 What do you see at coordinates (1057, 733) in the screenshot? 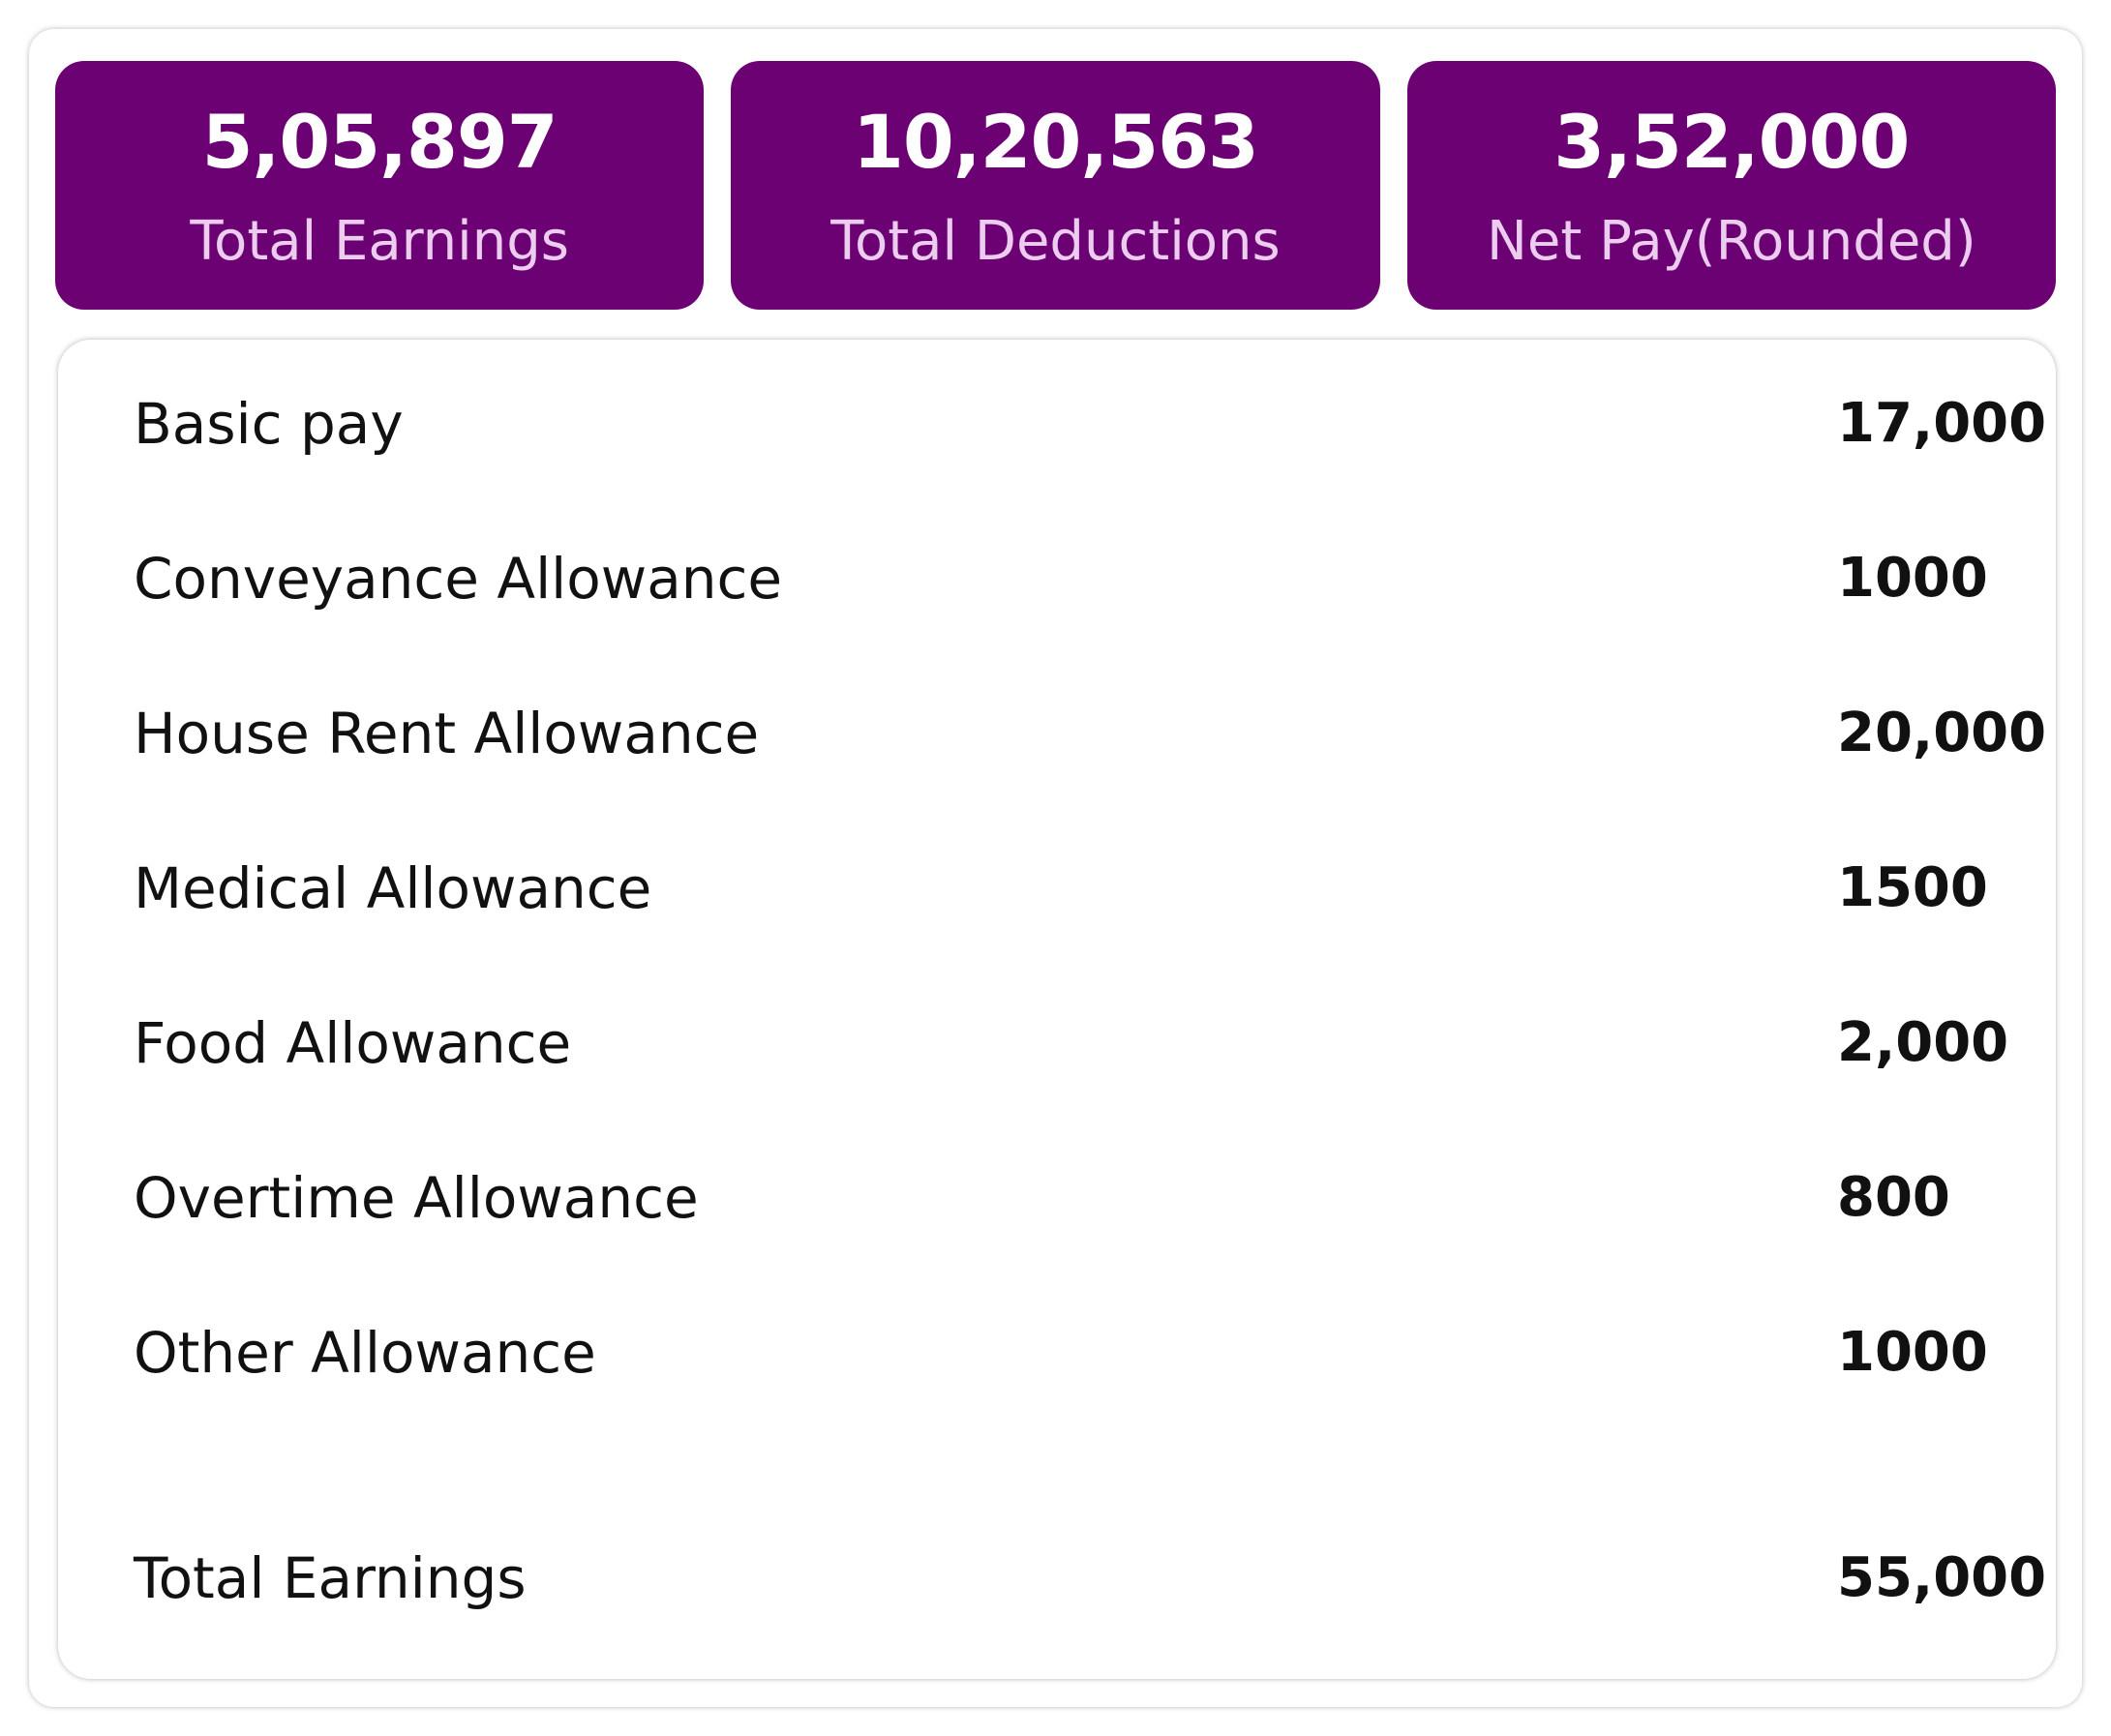
I see `earning-row-house-rent-allowance: House Rent Allowance 20,000` at bounding box center [1057, 733].